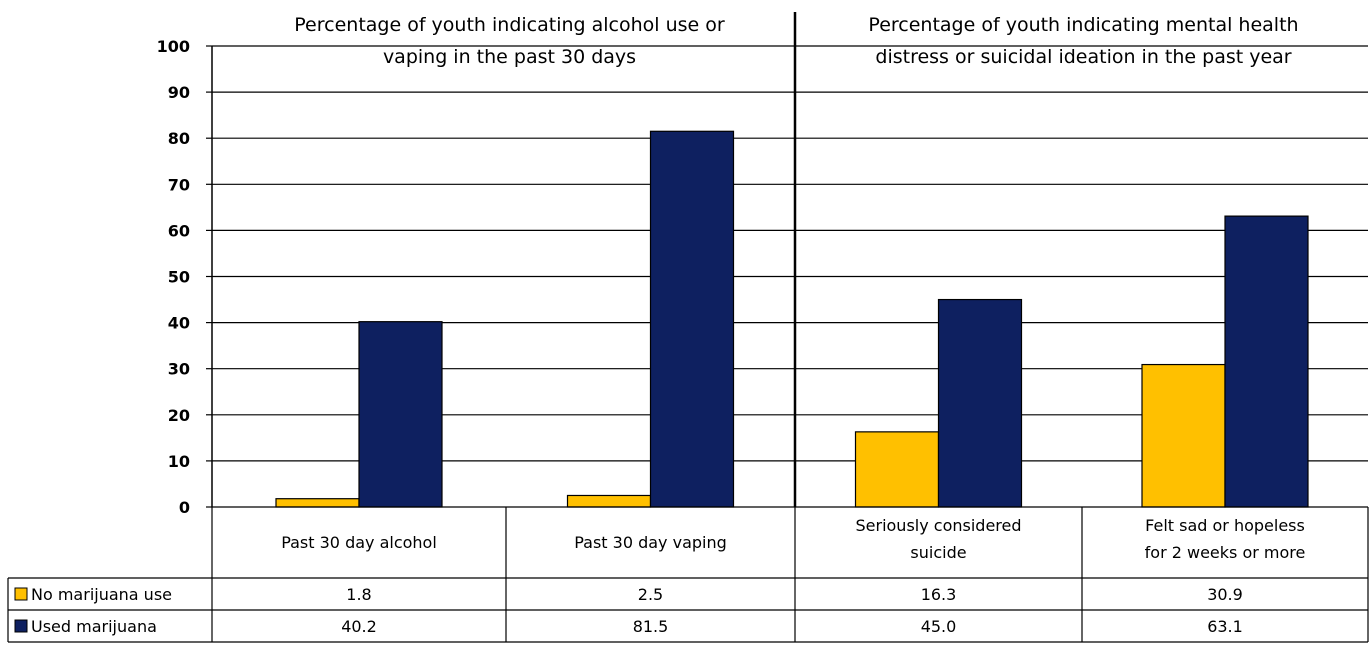 The width and height of the screenshot is (1369, 649). Describe the element at coordinates (101, 594) in the screenshot. I see `legend-label: No marijuana use` at that location.